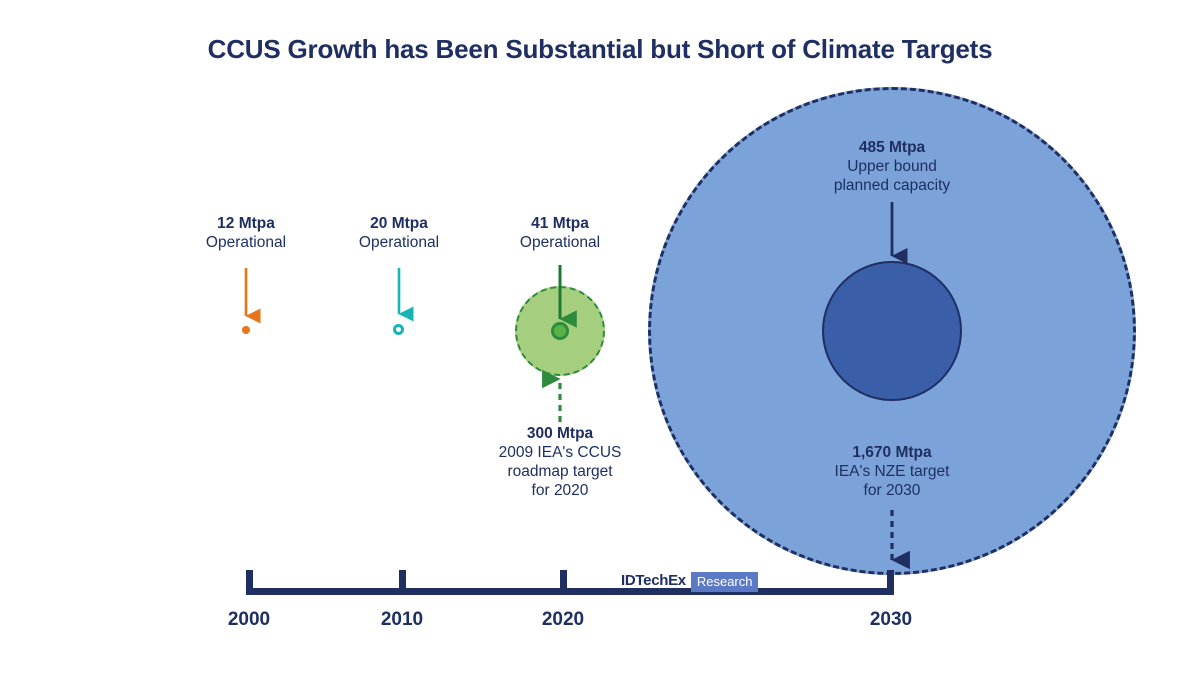 The width and height of the screenshot is (1200, 675). I want to click on label-2030-planned-line2: planned capacity, so click(892, 185).